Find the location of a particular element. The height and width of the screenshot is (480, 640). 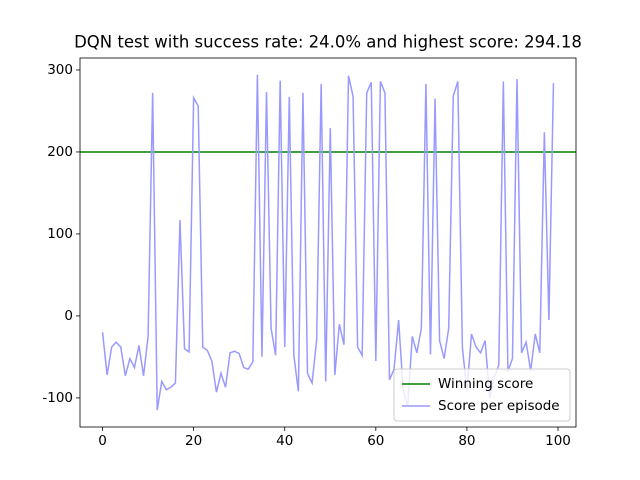

x-tick-label: 0 is located at coordinates (102, 441).